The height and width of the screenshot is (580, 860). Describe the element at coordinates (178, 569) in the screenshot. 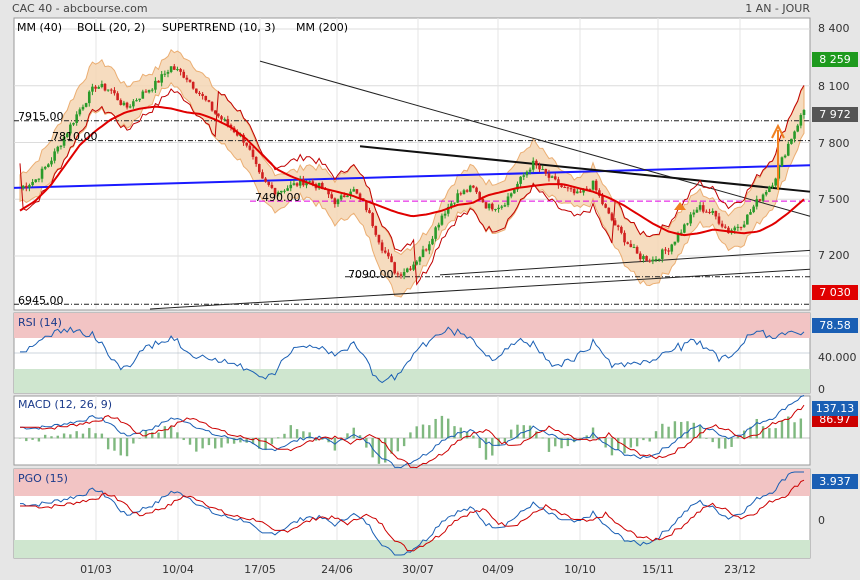

I see `x-tick: 10/04` at that location.